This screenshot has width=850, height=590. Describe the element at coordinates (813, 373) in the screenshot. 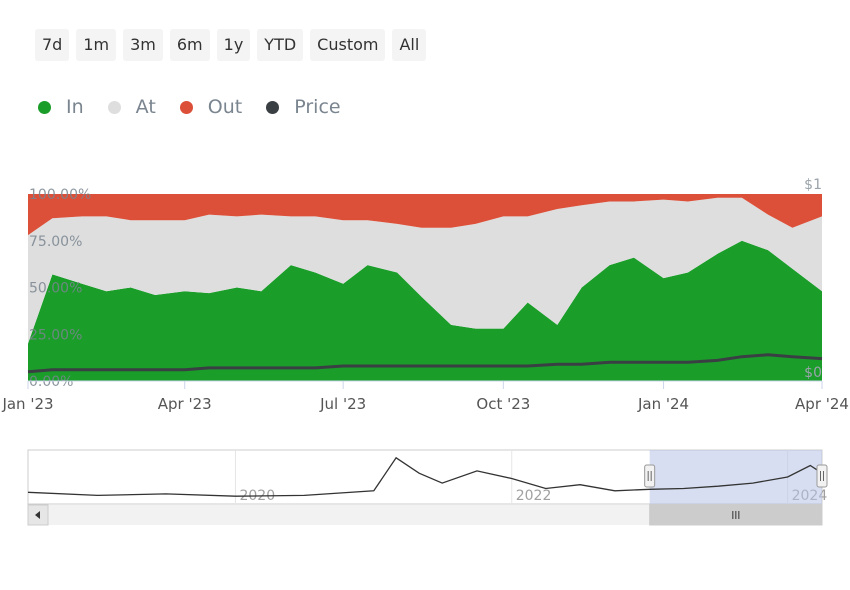

I see `y2-tick-label: $0` at that location.